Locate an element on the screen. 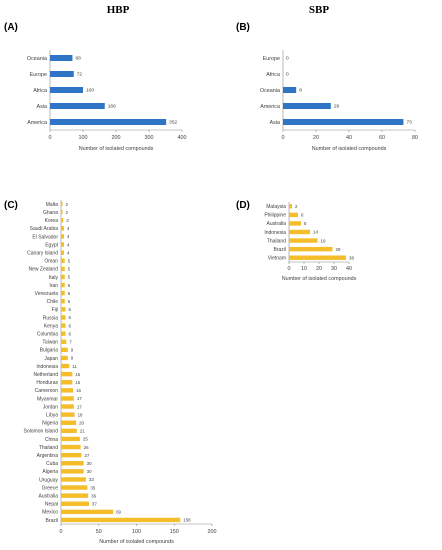 Image resolution: width=442 pixels, height=550 pixels. value-label: 35 is located at coordinates (92, 487).